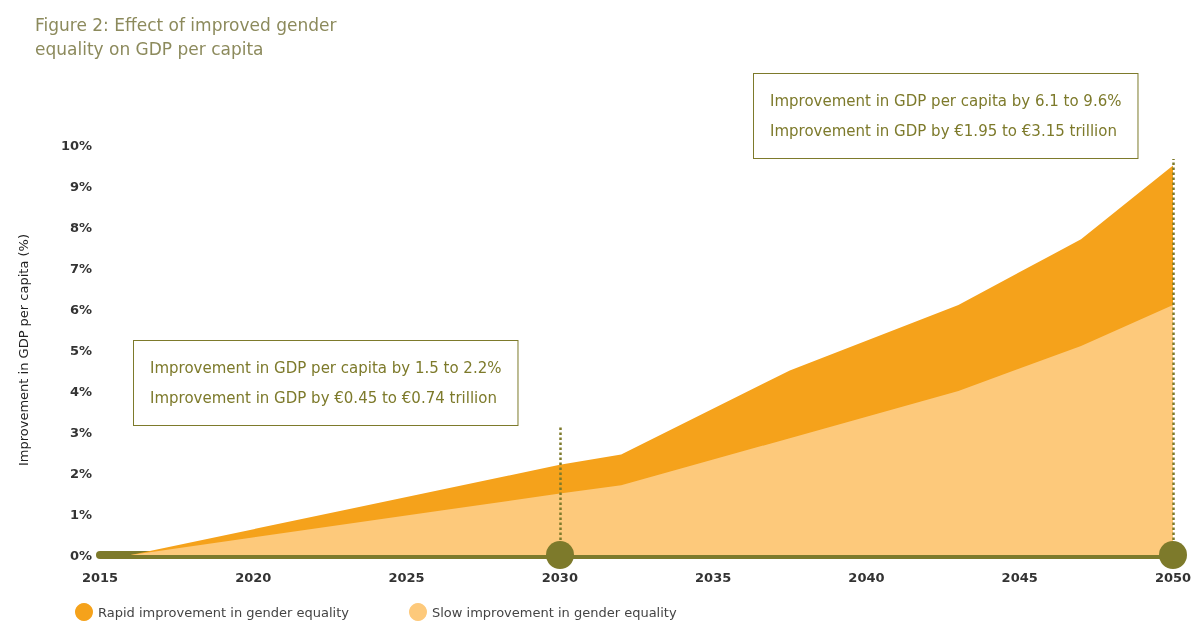 This screenshot has height=628, width=1195. What do you see at coordinates (80, 473) in the screenshot?
I see `y-tick-label: 2%` at bounding box center [80, 473].